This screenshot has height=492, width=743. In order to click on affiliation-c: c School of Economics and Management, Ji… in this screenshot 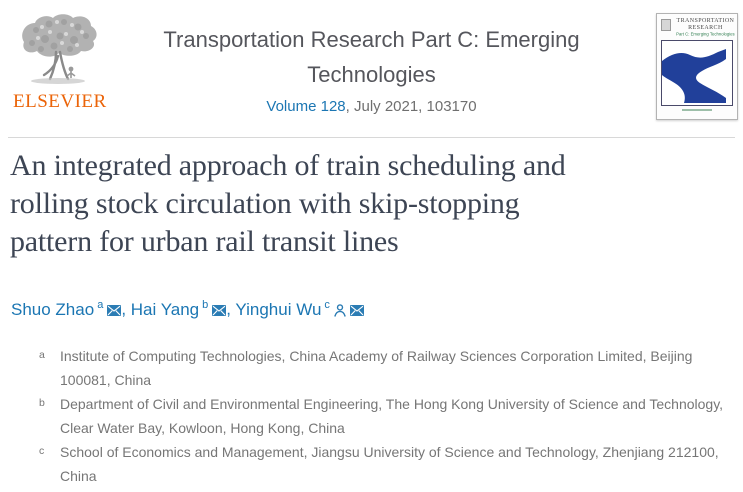, I will do `click(379, 464)`.